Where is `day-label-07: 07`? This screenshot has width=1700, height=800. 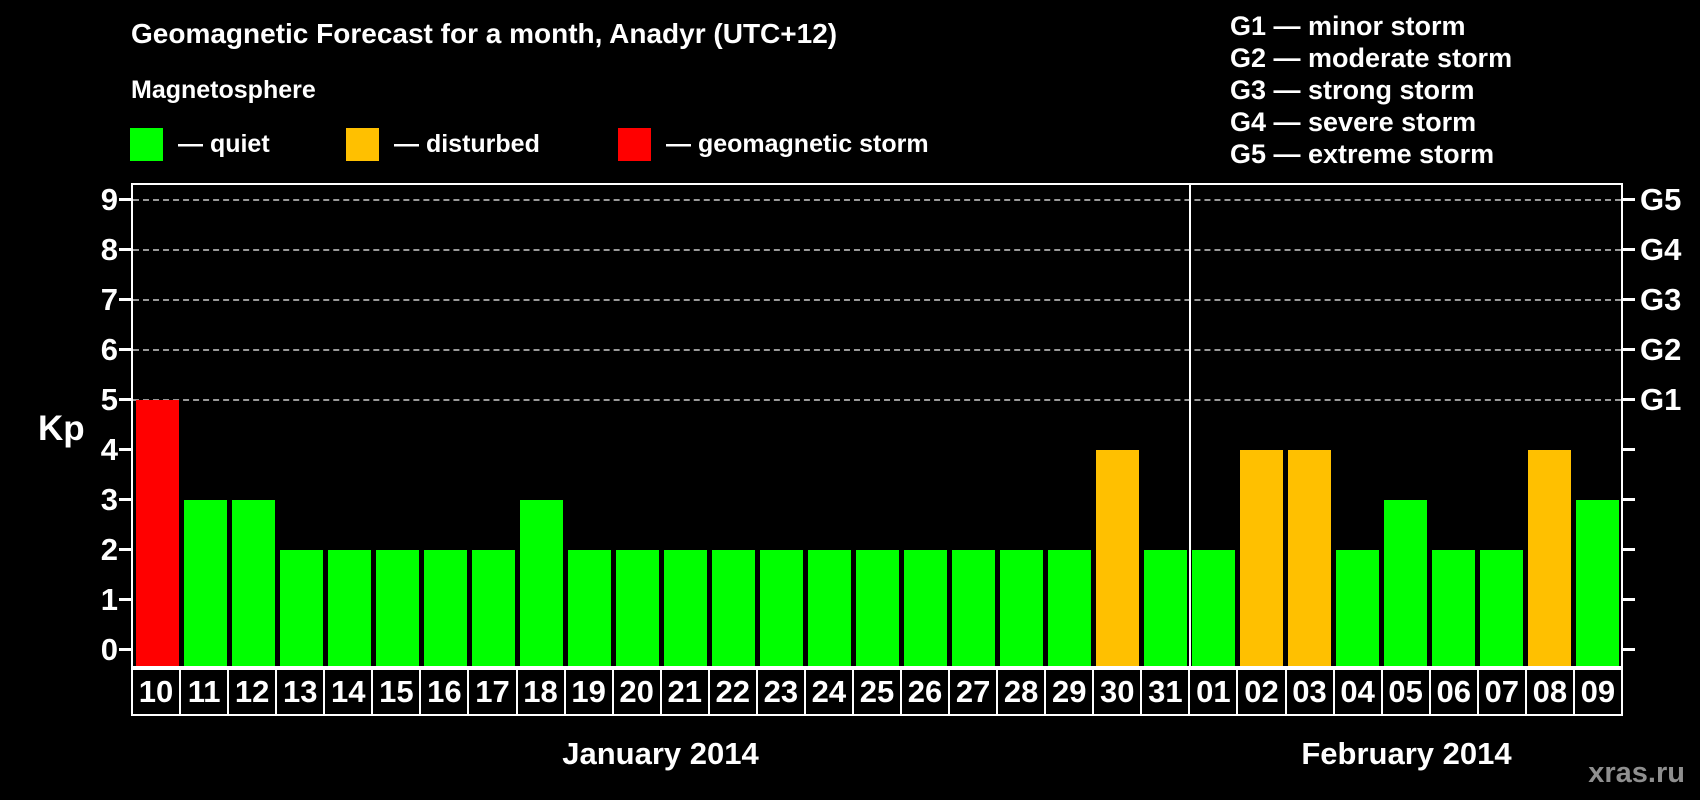 day-label-07: 07 is located at coordinates (1501, 692).